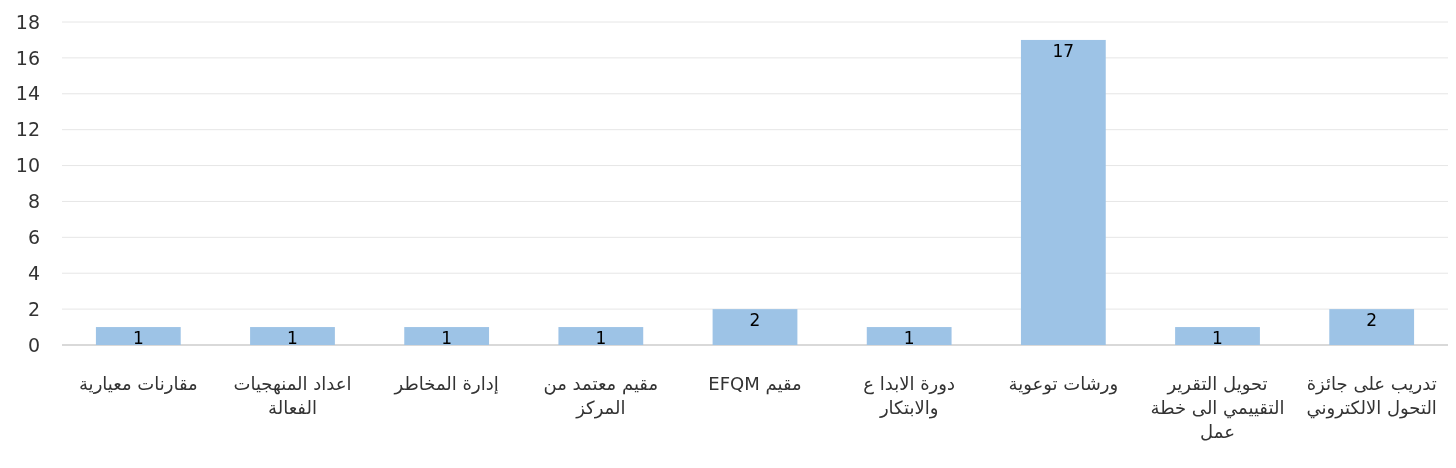 The height and width of the screenshot is (468, 1456). Describe the element at coordinates (27, 129) in the screenshot. I see `y-tick-label: 12` at that location.